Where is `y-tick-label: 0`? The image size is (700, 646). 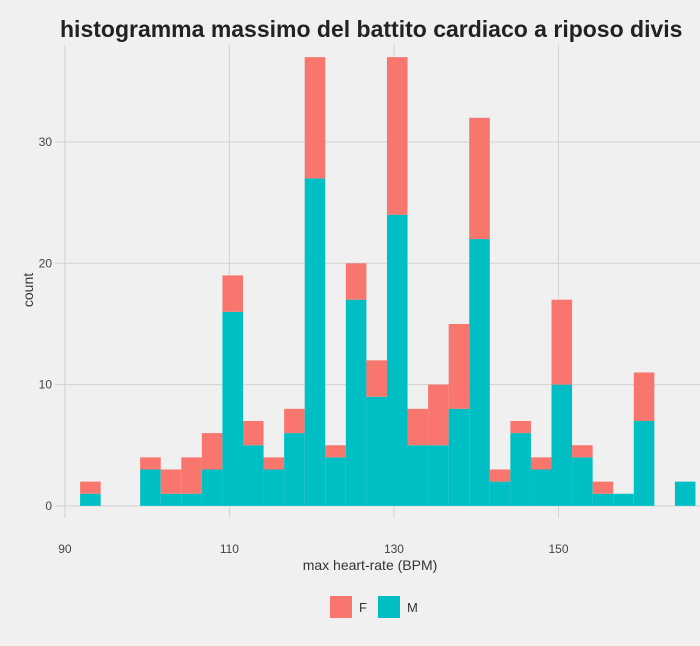 y-tick-label: 0 is located at coordinates (48, 506).